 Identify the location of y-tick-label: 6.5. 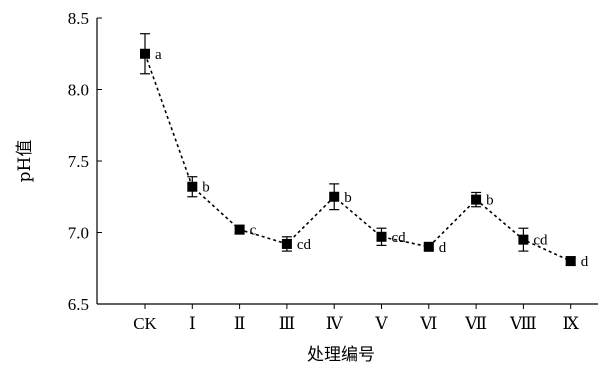
(78, 304).